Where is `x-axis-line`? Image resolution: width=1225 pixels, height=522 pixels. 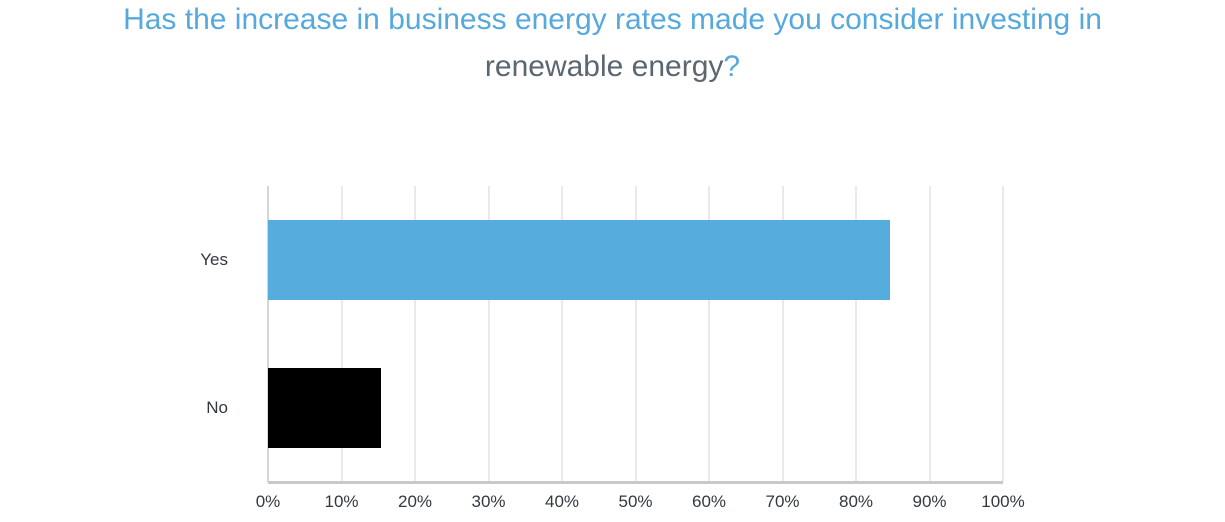
x-axis-line is located at coordinates (635, 482).